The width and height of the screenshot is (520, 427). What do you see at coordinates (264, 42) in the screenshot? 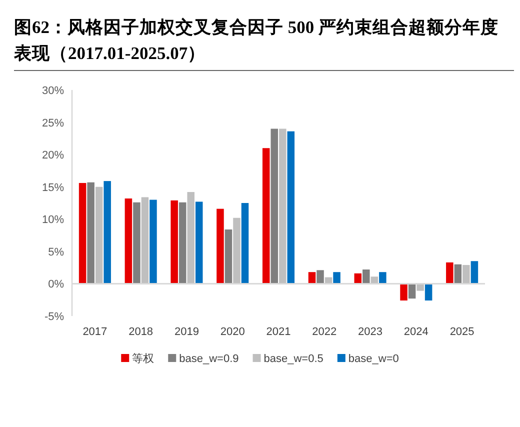
I see `chart-title: 图62：风格因子加权交叉复合因子 500 严约束组合超额分年度表现（2017.01-2025.07）` at bounding box center [264, 42].